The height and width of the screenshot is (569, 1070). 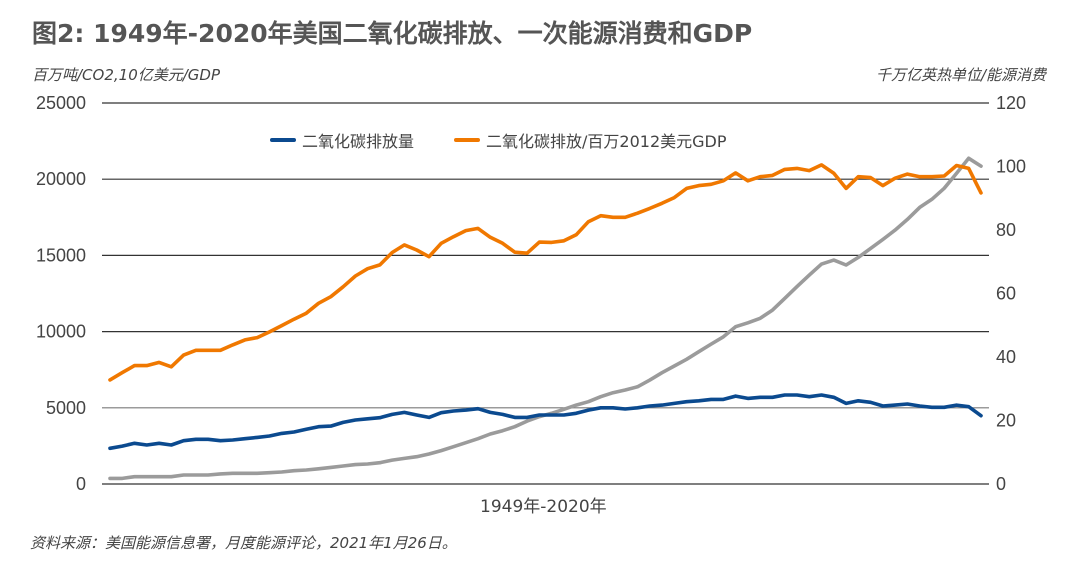 What do you see at coordinates (1006, 421) in the screenshot?
I see `right-tick-label: 20` at bounding box center [1006, 421].